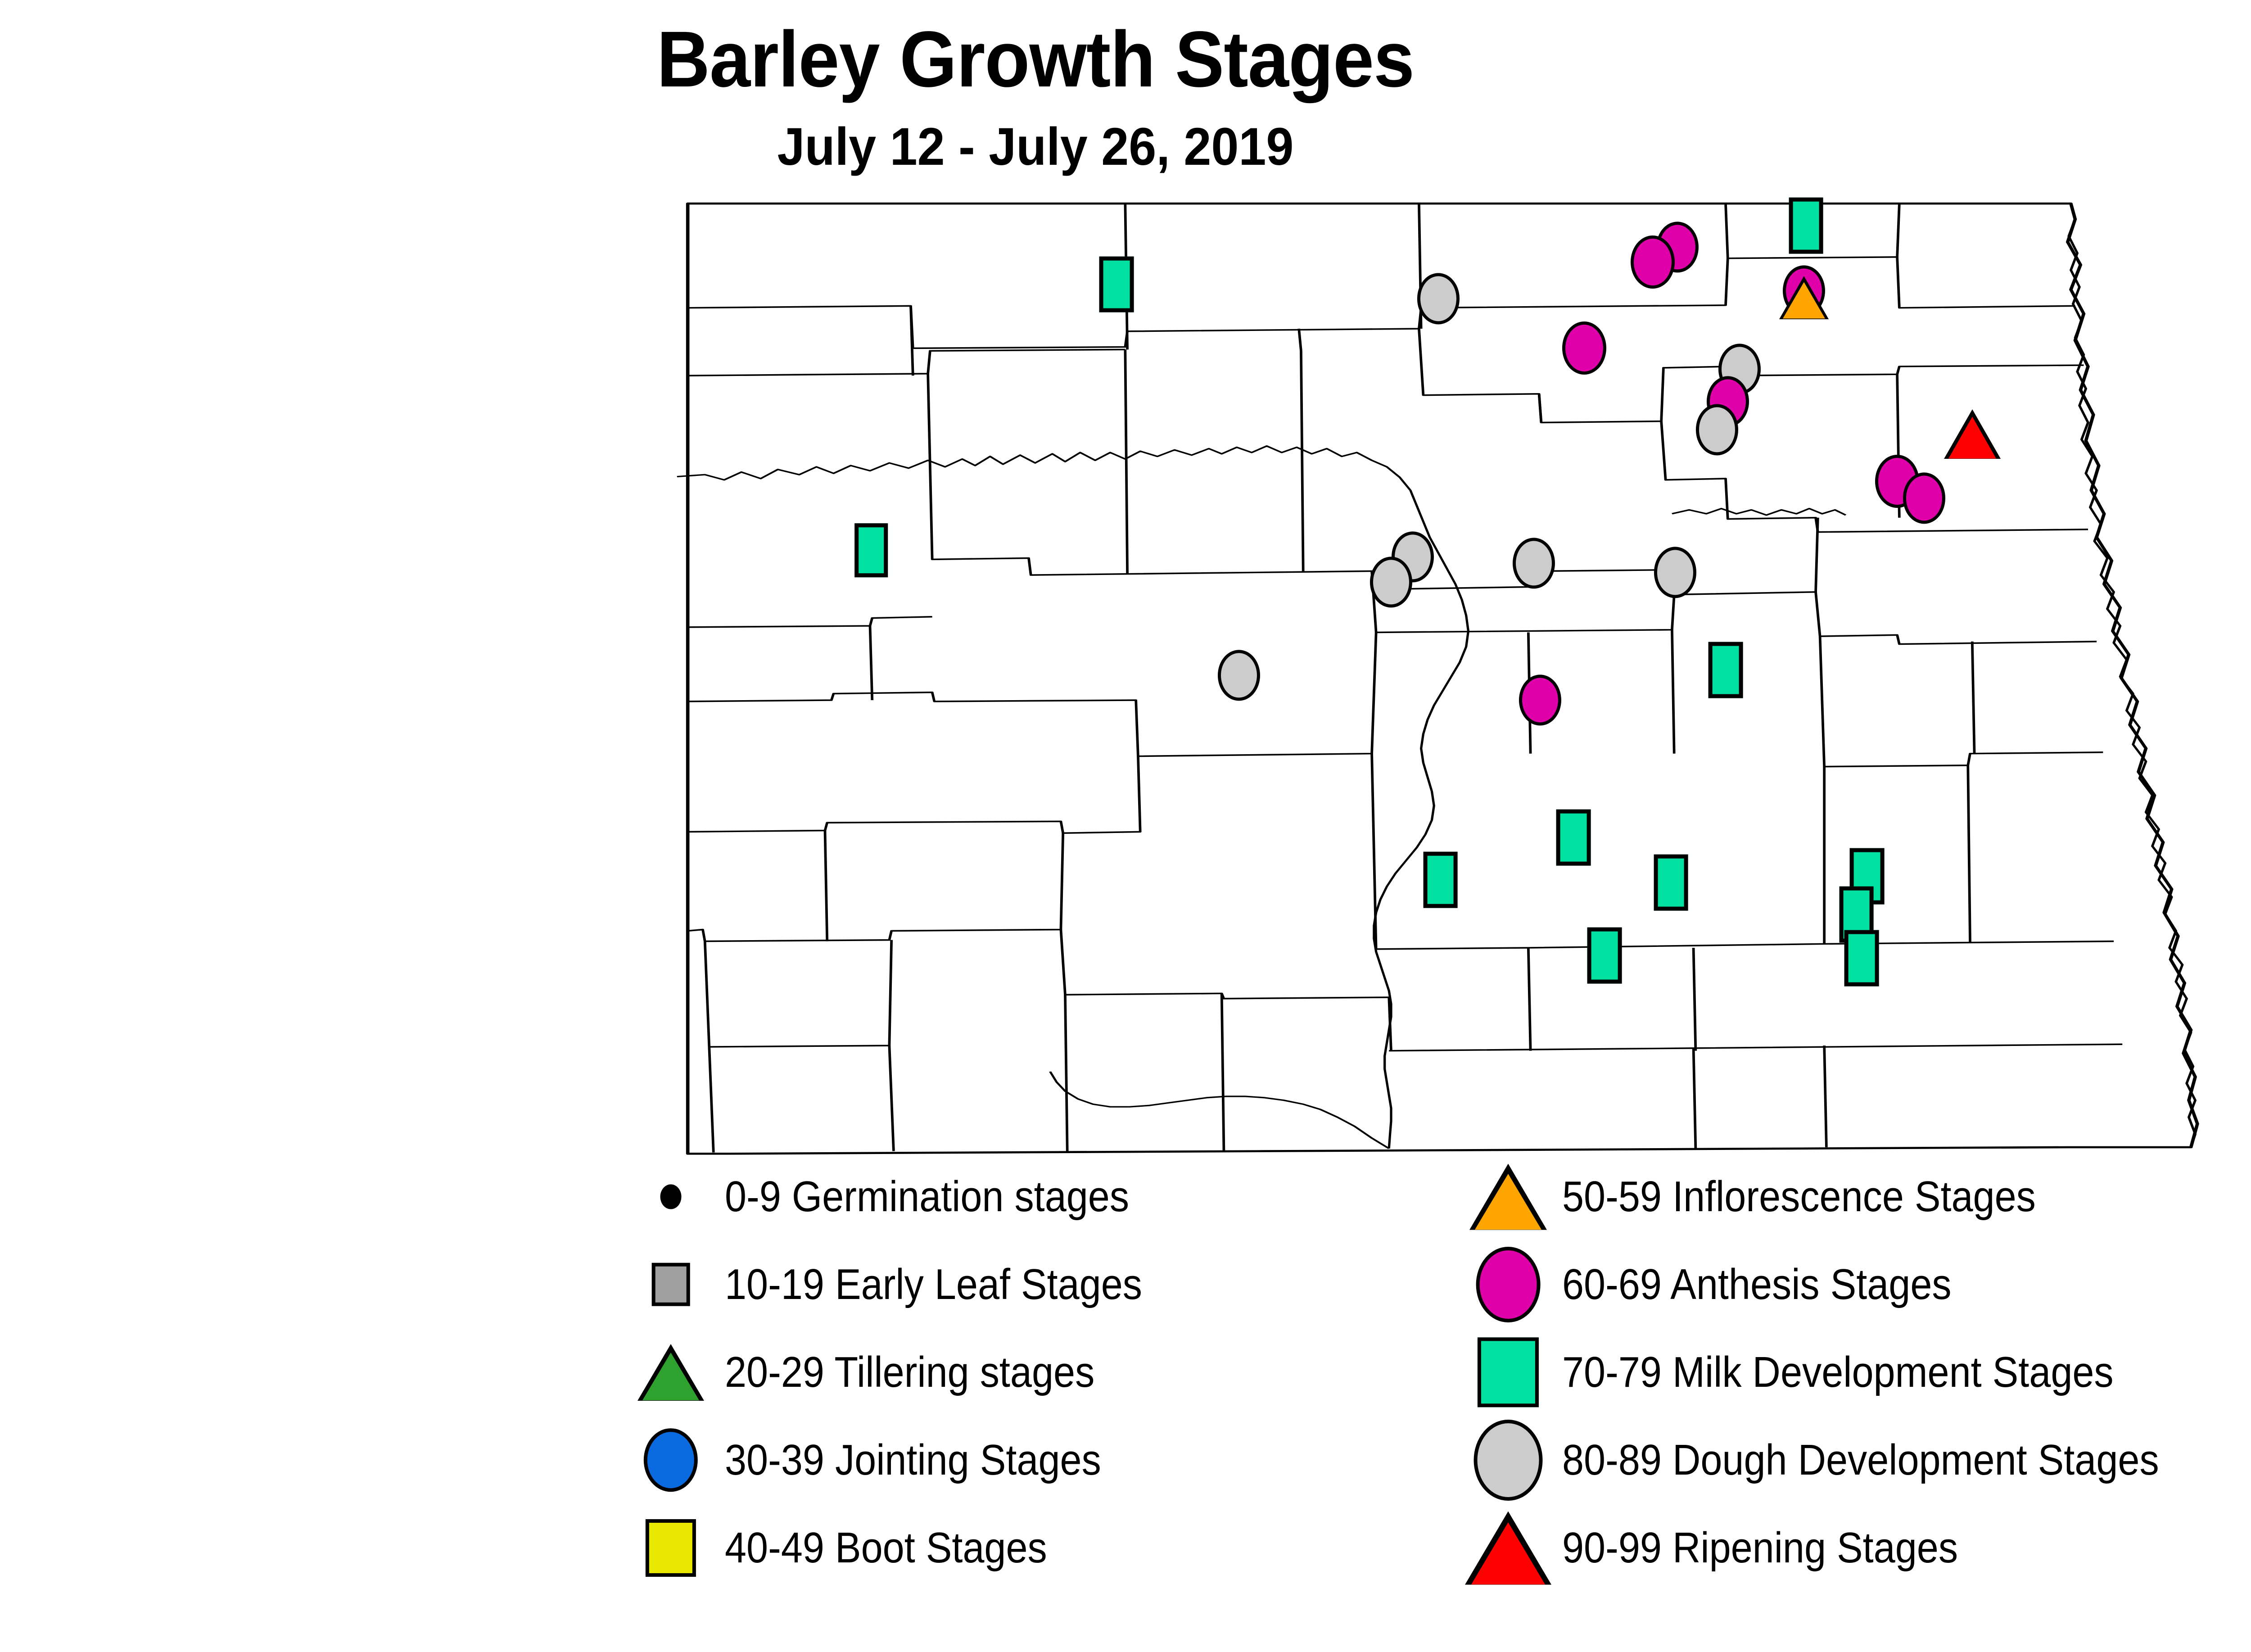 The height and width of the screenshot is (1652, 2251). What do you see at coordinates (1756, 1048) in the screenshot?
I see `county-line-h17` at bounding box center [1756, 1048].